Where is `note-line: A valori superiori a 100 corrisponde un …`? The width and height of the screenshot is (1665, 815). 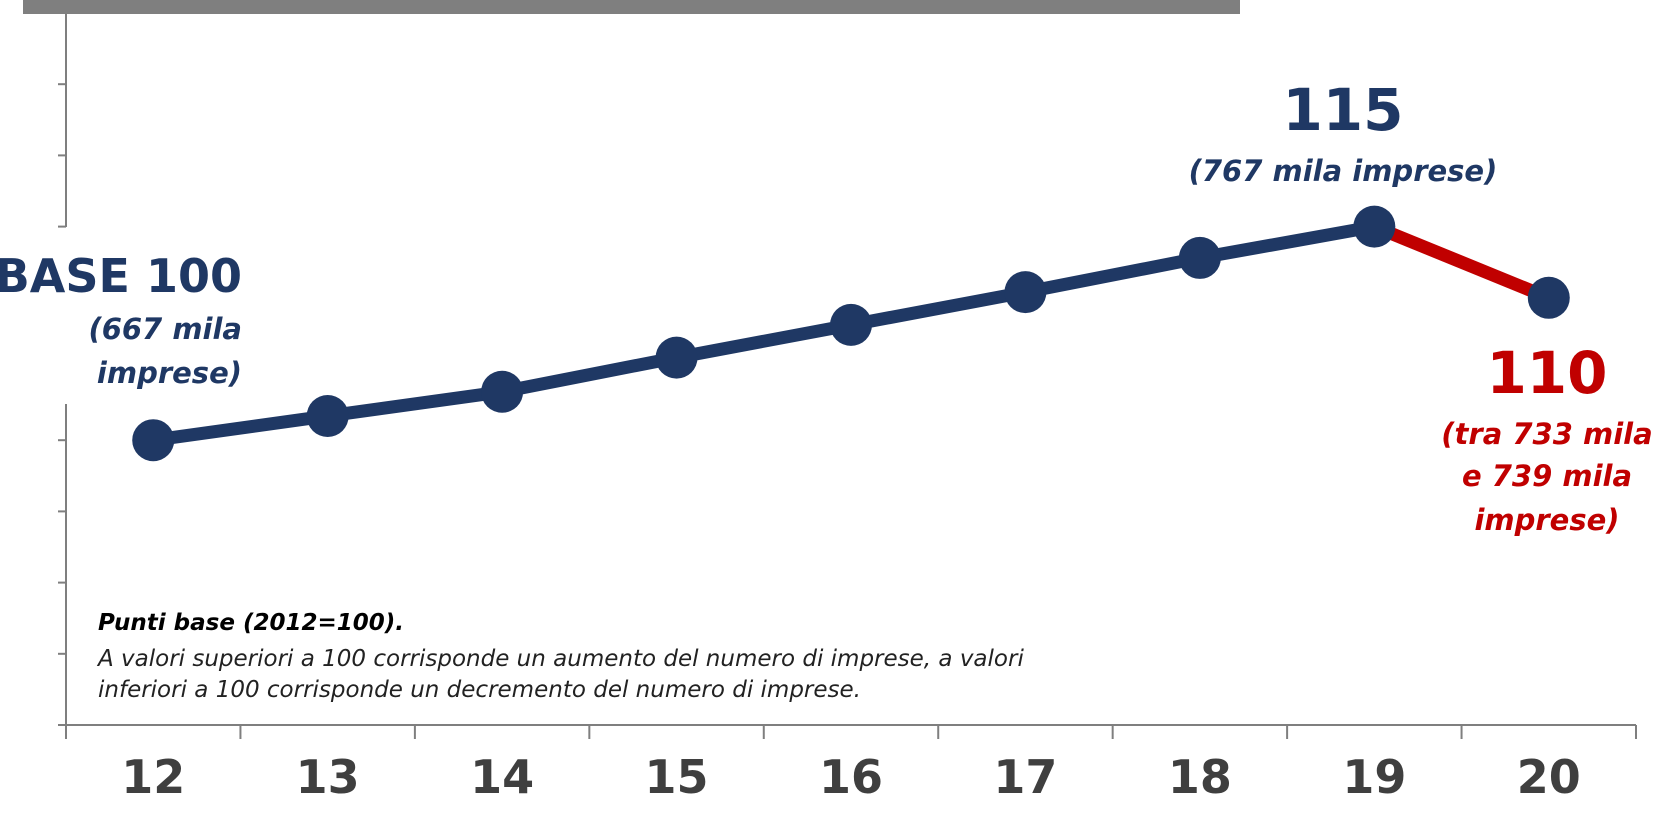
note-line: A valori superiori a 100 corrisponde un … is located at coordinates (560, 659).